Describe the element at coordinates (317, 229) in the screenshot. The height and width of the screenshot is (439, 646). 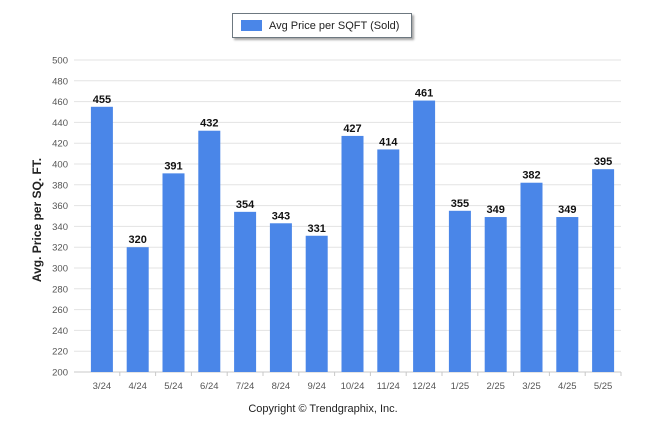
I see `data-label: 331` at that location.